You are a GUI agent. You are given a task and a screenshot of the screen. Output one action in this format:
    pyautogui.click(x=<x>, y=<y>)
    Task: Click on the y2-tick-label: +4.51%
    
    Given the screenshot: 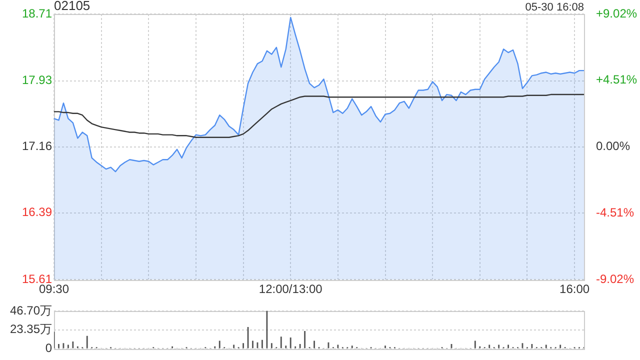 What is the action you would take?
    pyautogui.click(x=617, y=79)
    